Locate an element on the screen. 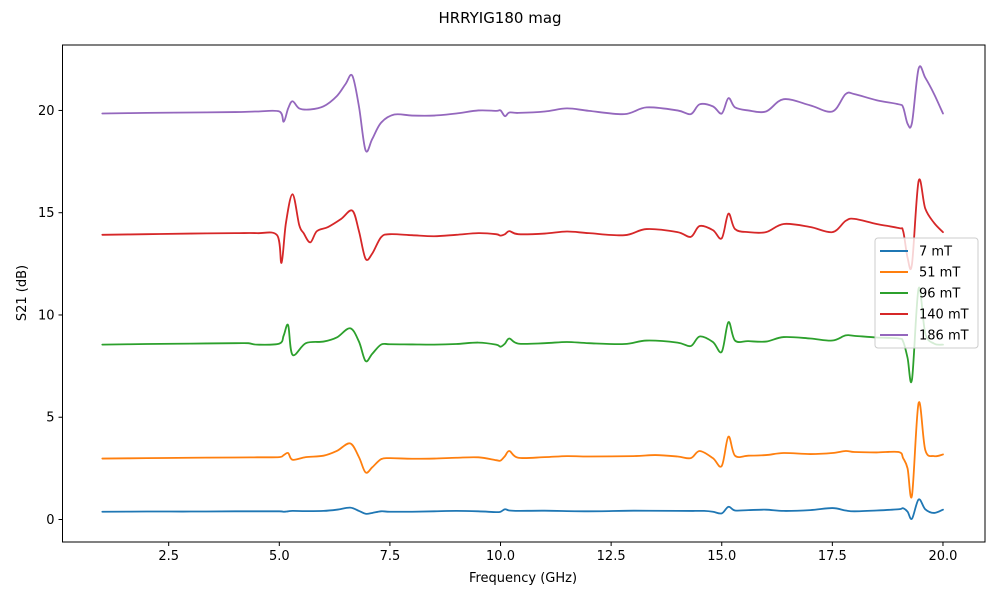 Image resolution: width=1000 pixels, height=600 pixels. y-axis-title: S21 (dB) is located at coordinates (22, 293).